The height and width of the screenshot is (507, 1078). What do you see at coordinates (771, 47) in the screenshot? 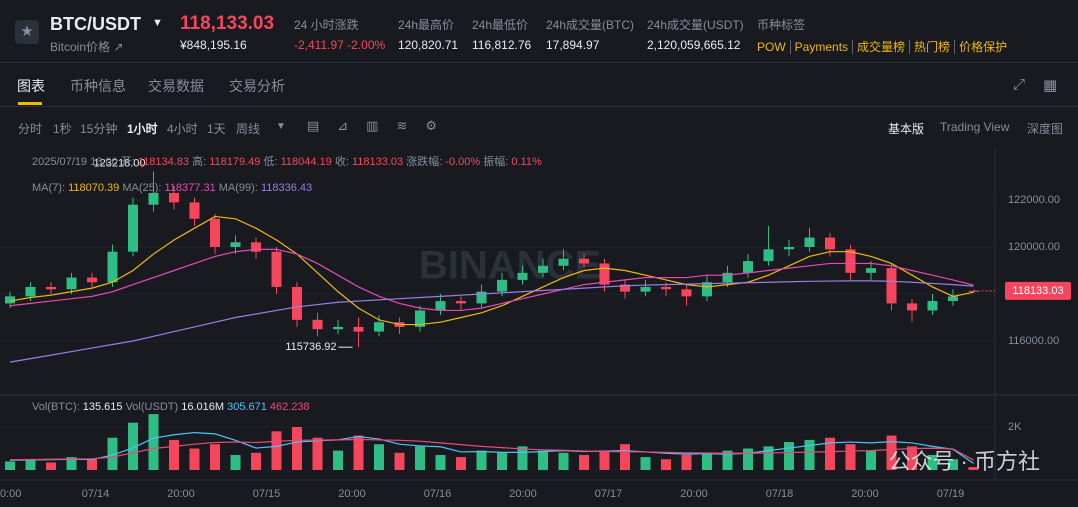
I see `tag: POW` at bounding box center [771, 47].